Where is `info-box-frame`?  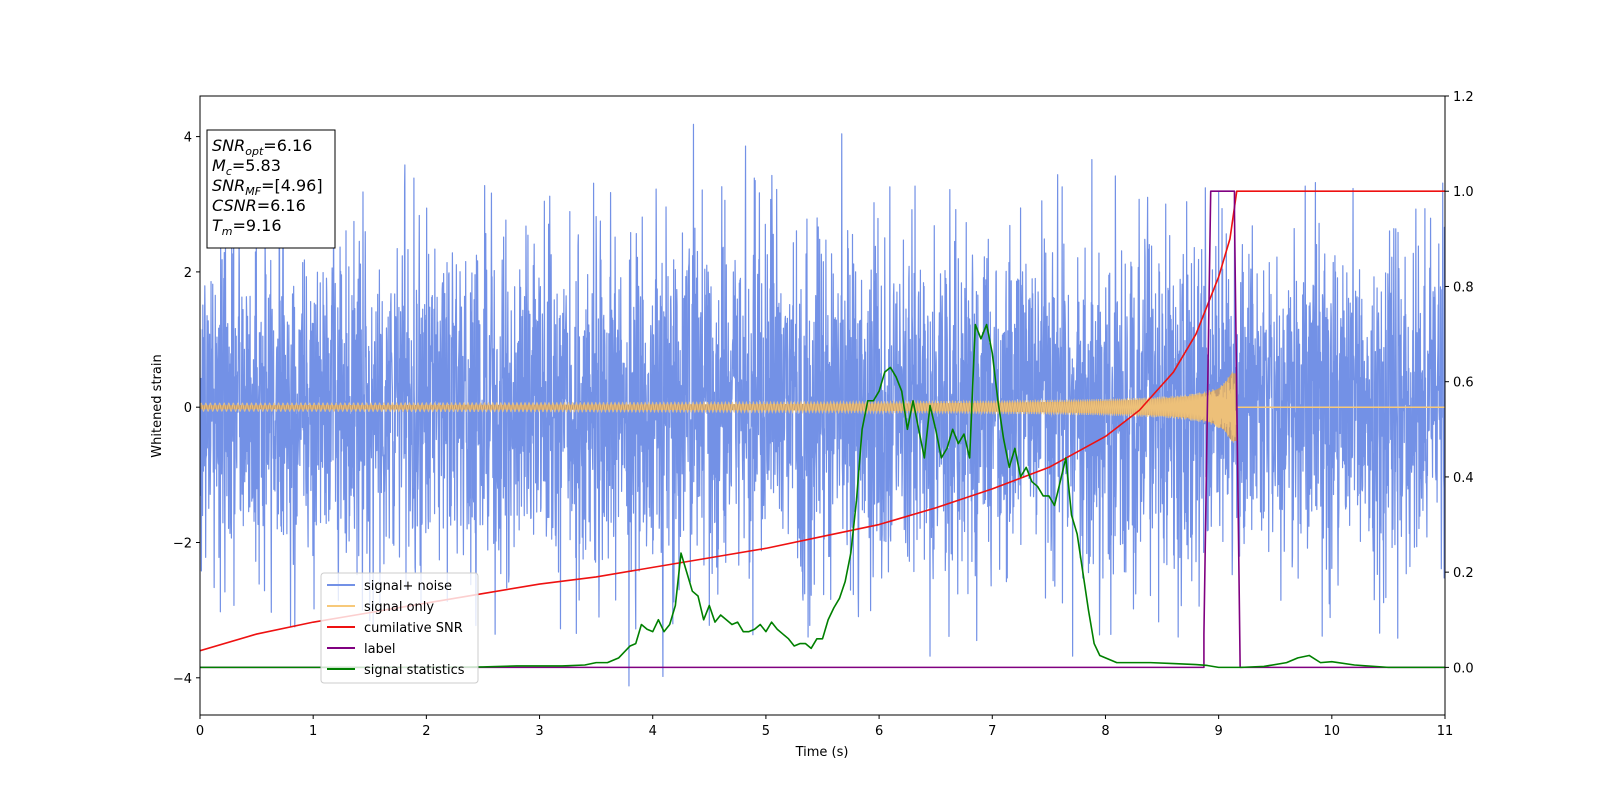 info-box-frame is located at coordinates (271, 189).